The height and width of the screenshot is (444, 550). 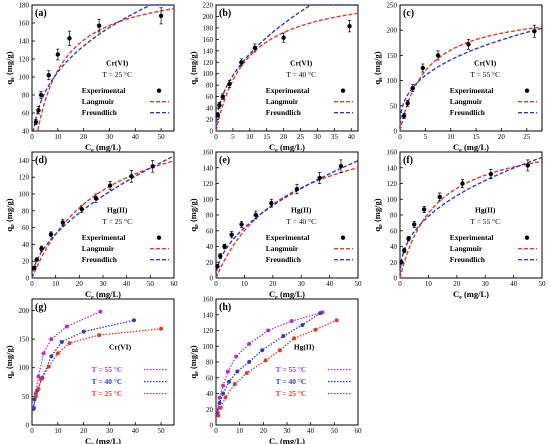 What do you see at coordinates (98, 101) in the screenshot?
I see `legend-langmuir-label: Langmuir` at bounding box center [98, 101].